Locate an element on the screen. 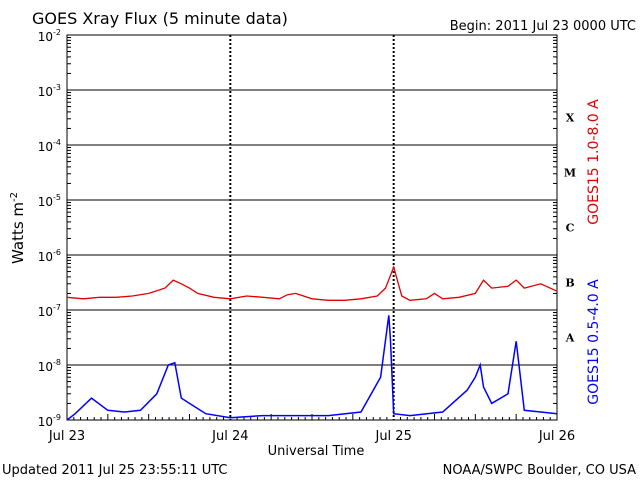 The height and width of the screenshot is (484, 640). flare-class-layer: X M C B A is located at coordinates (570, 228).